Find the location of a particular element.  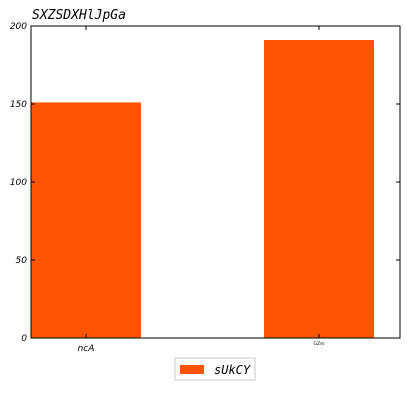

legend-swatch is located at coordinates (192, 369).